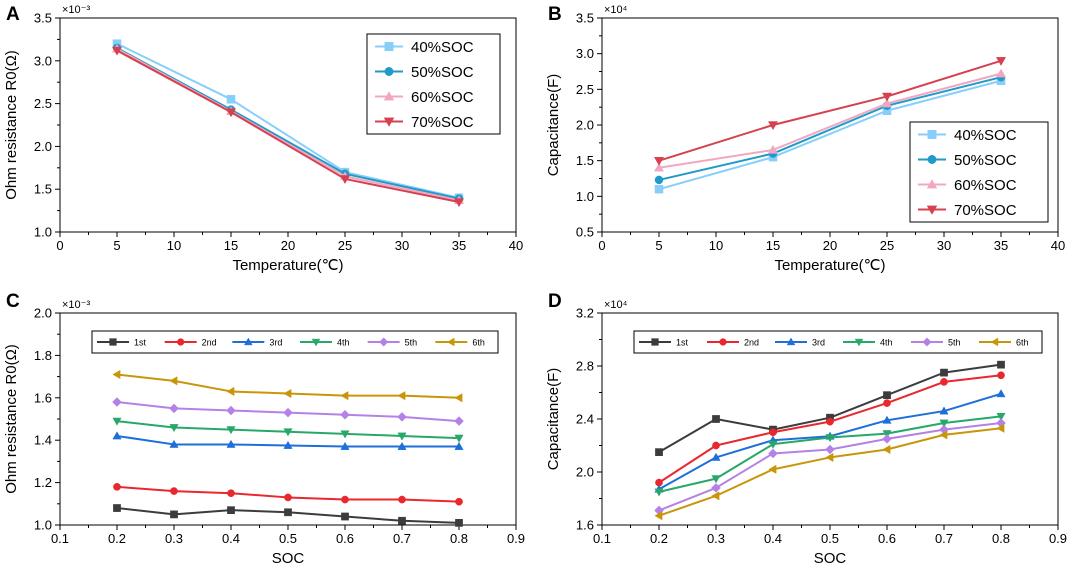 Image resolution: width=1072 pixels, height=571 pixels. What do you see at coordinates (43, 440) in the screenshot?
I see `y-tick-label: 1.4` at bounding box center [43, 440].